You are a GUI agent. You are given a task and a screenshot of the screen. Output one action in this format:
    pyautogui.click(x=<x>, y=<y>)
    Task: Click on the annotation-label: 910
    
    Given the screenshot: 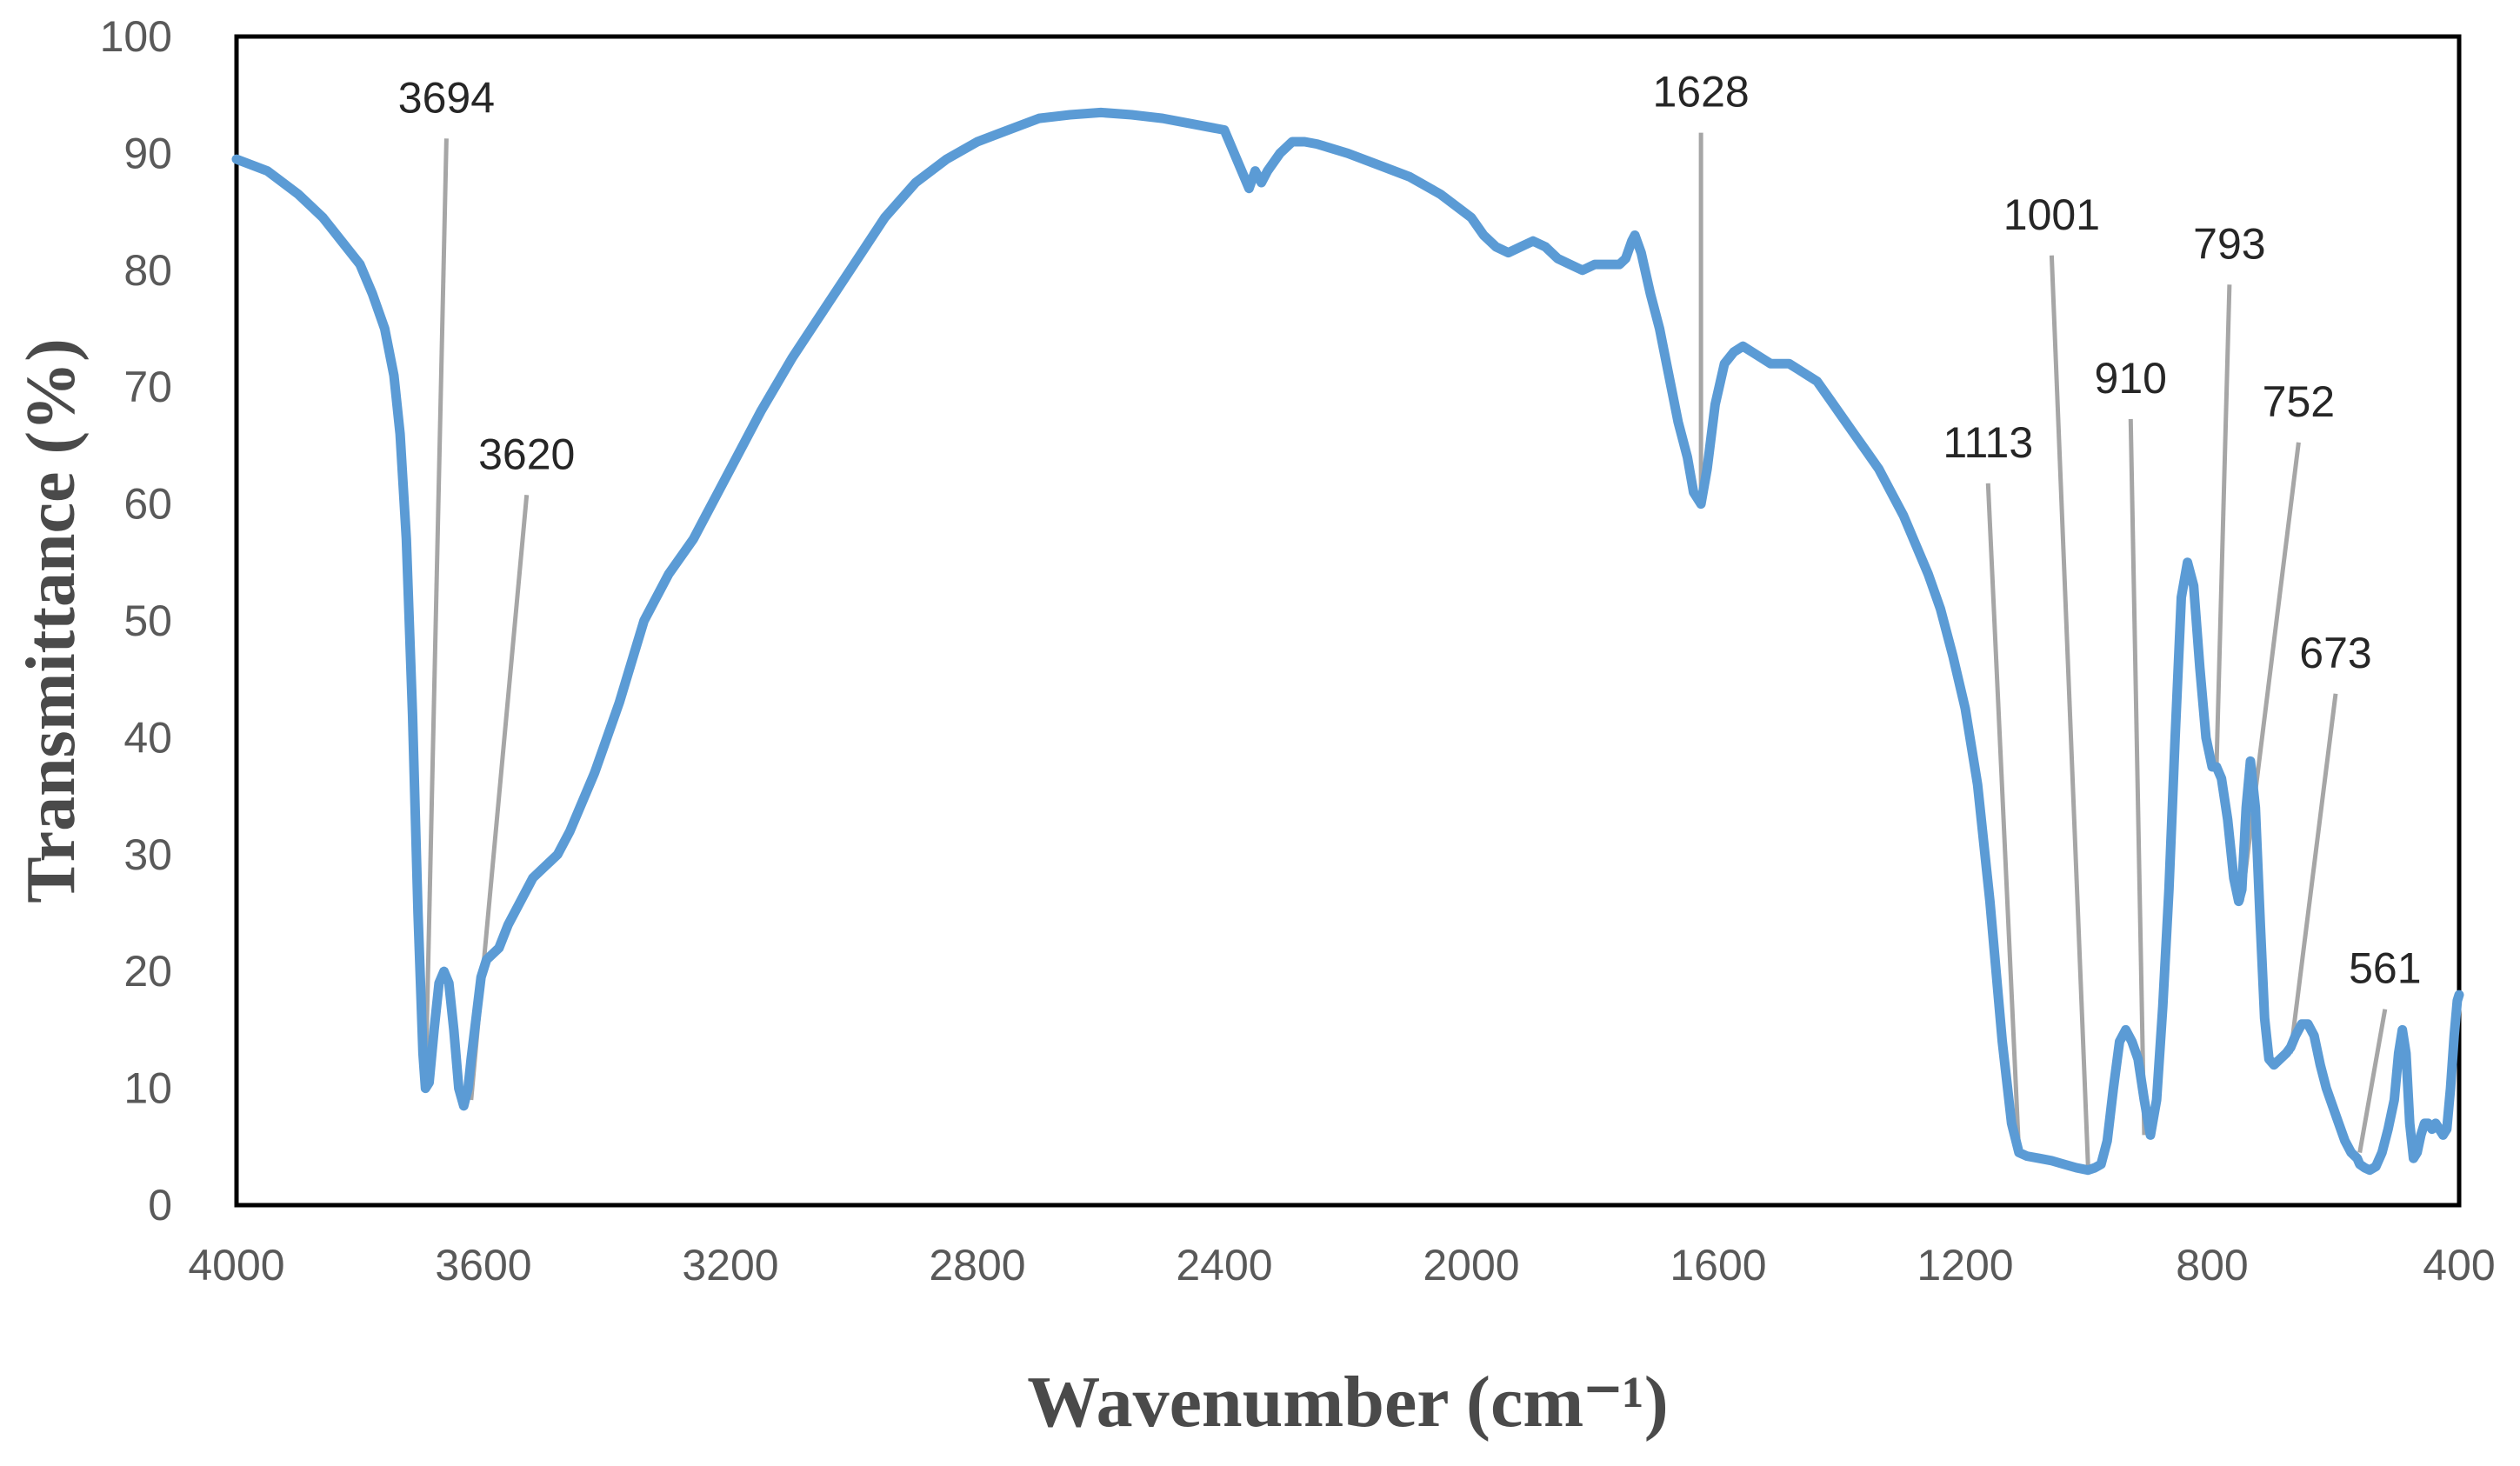 What is the action you would take?
    pyautogui.click(x=2131, y=378)
    